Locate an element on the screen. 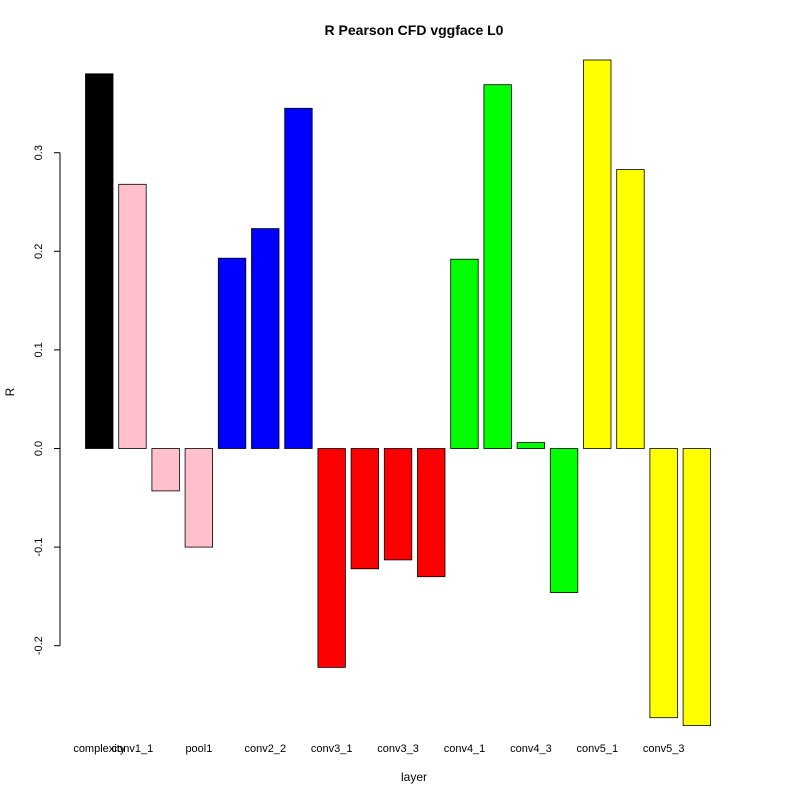 The width and height of the screenshot is (800, 800). y-axis: -0.2 -0.1 0.0 0.1 0.2 0.3 is located at coordinates (47, 400).